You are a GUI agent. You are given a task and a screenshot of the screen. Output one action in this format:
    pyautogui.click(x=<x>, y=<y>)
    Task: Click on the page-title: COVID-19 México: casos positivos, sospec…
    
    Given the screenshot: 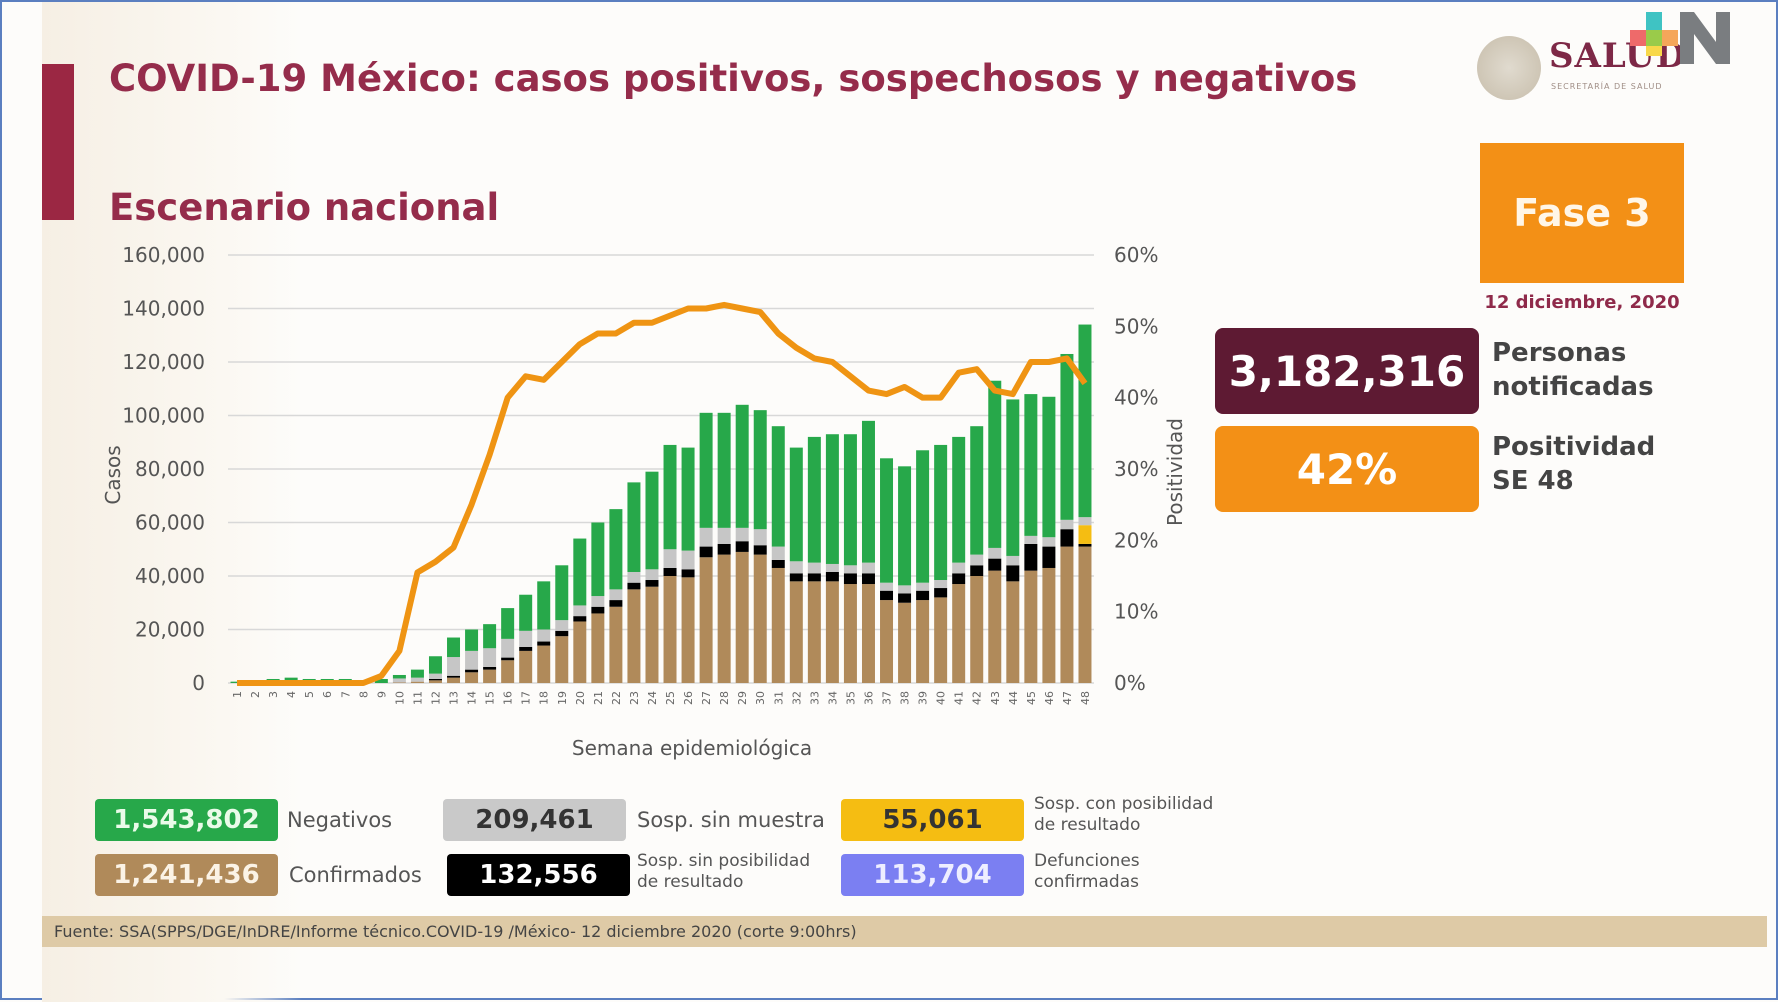 What is the action you would take?
    pyautogui.click(x=733, y=78)
    